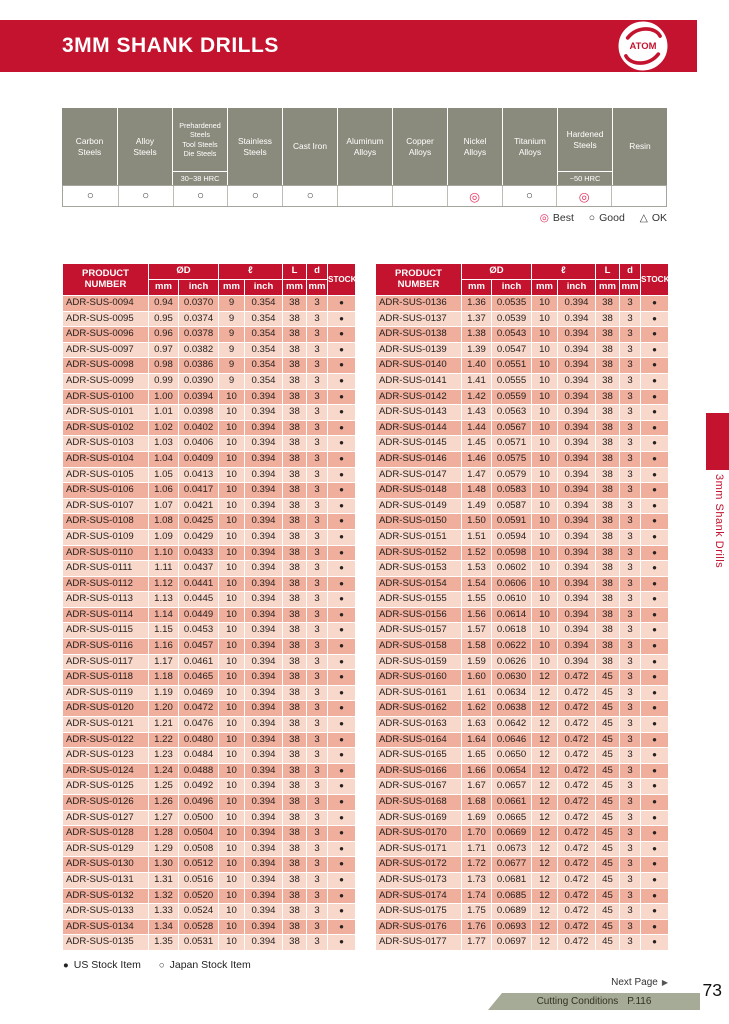 This screenshot has height=1024, width=729. What do you see at coordinates (418, 521) in the screenshot?
I see `product-number: ADR-SUS-0150` at bounding box center [418, 521].